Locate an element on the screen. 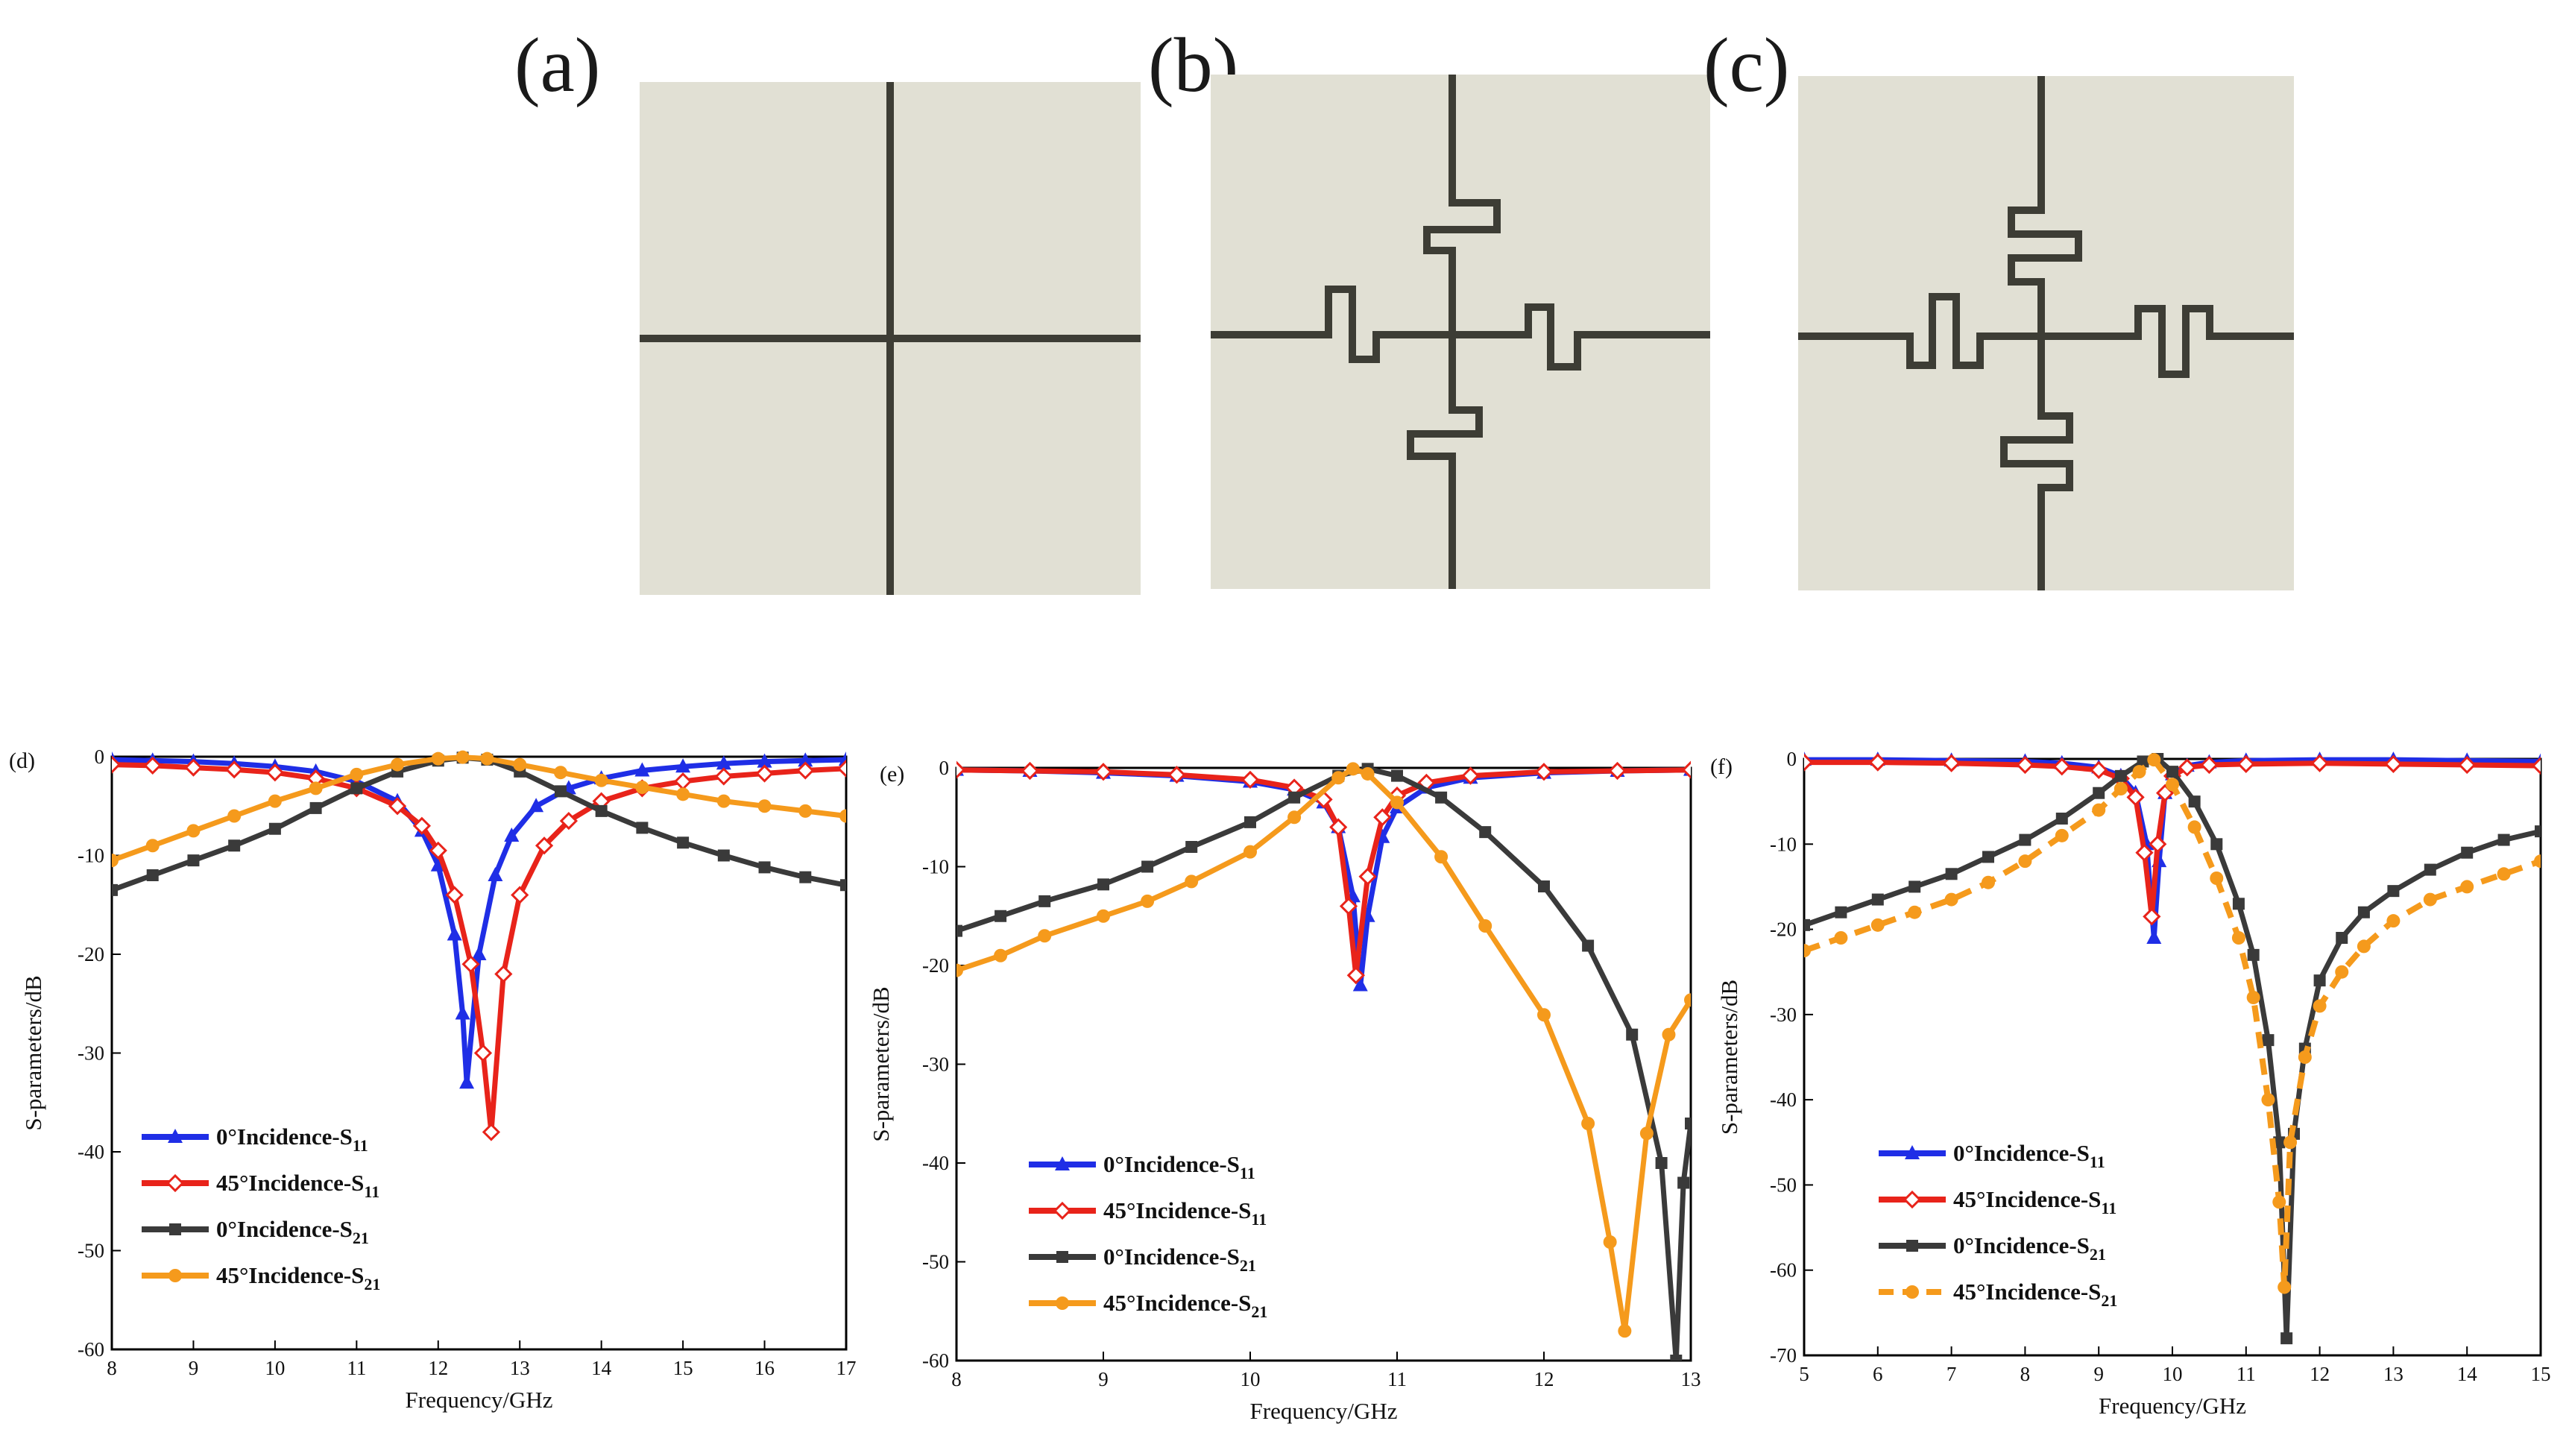 The image size is (2569, 1456). x-axis-label: Frequency/GHz is located at coordinates (479, 1400).